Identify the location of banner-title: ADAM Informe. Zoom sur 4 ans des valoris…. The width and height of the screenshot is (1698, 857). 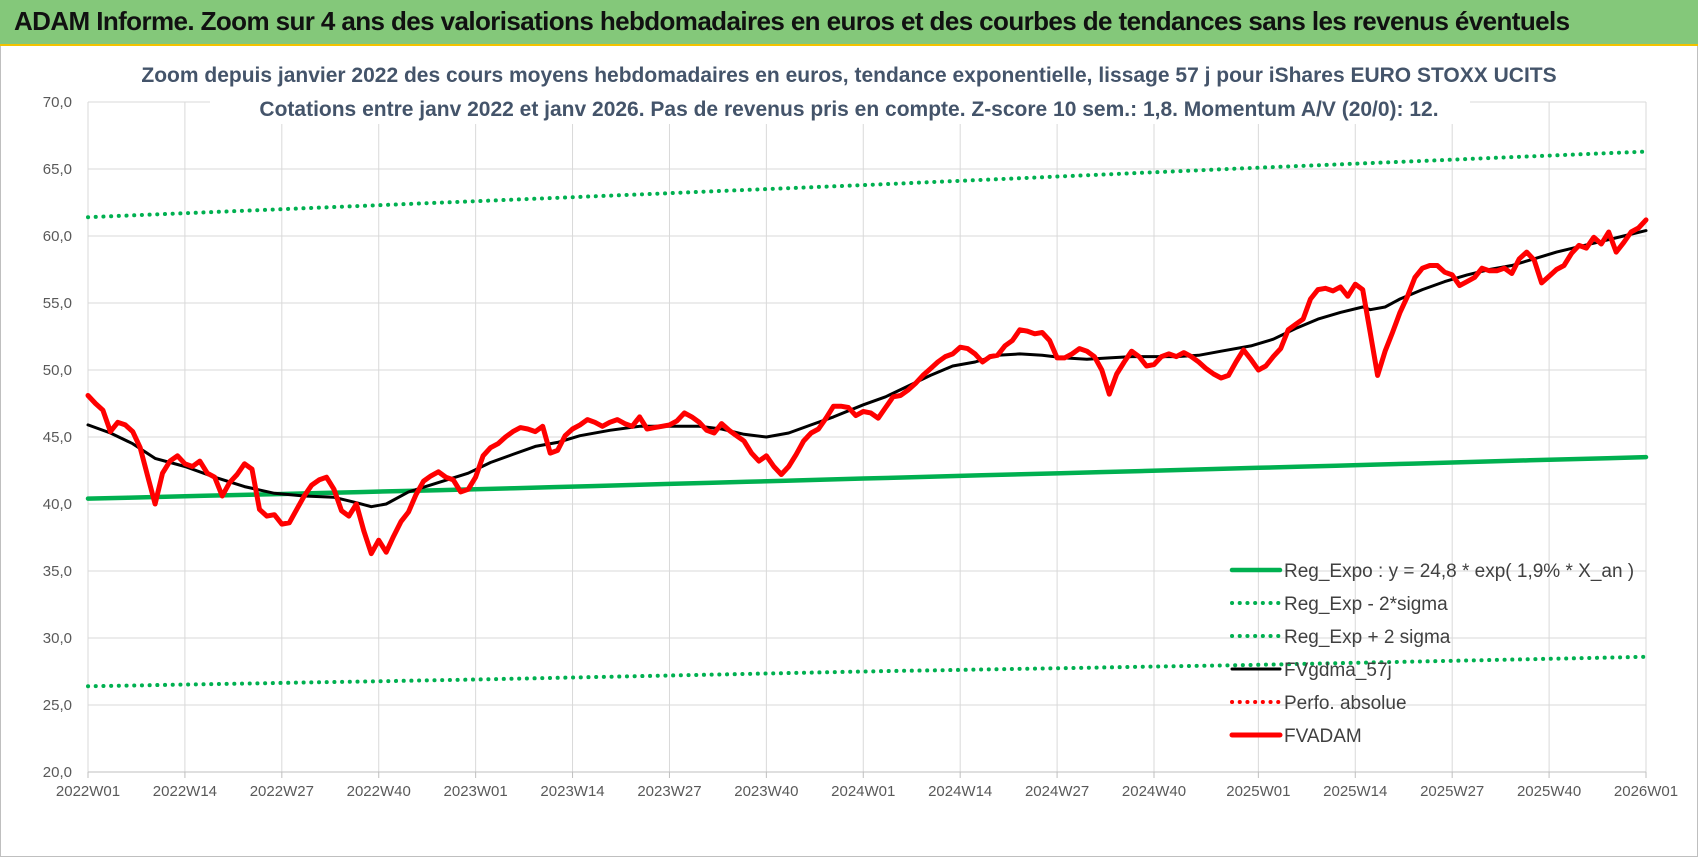
(792, 21).